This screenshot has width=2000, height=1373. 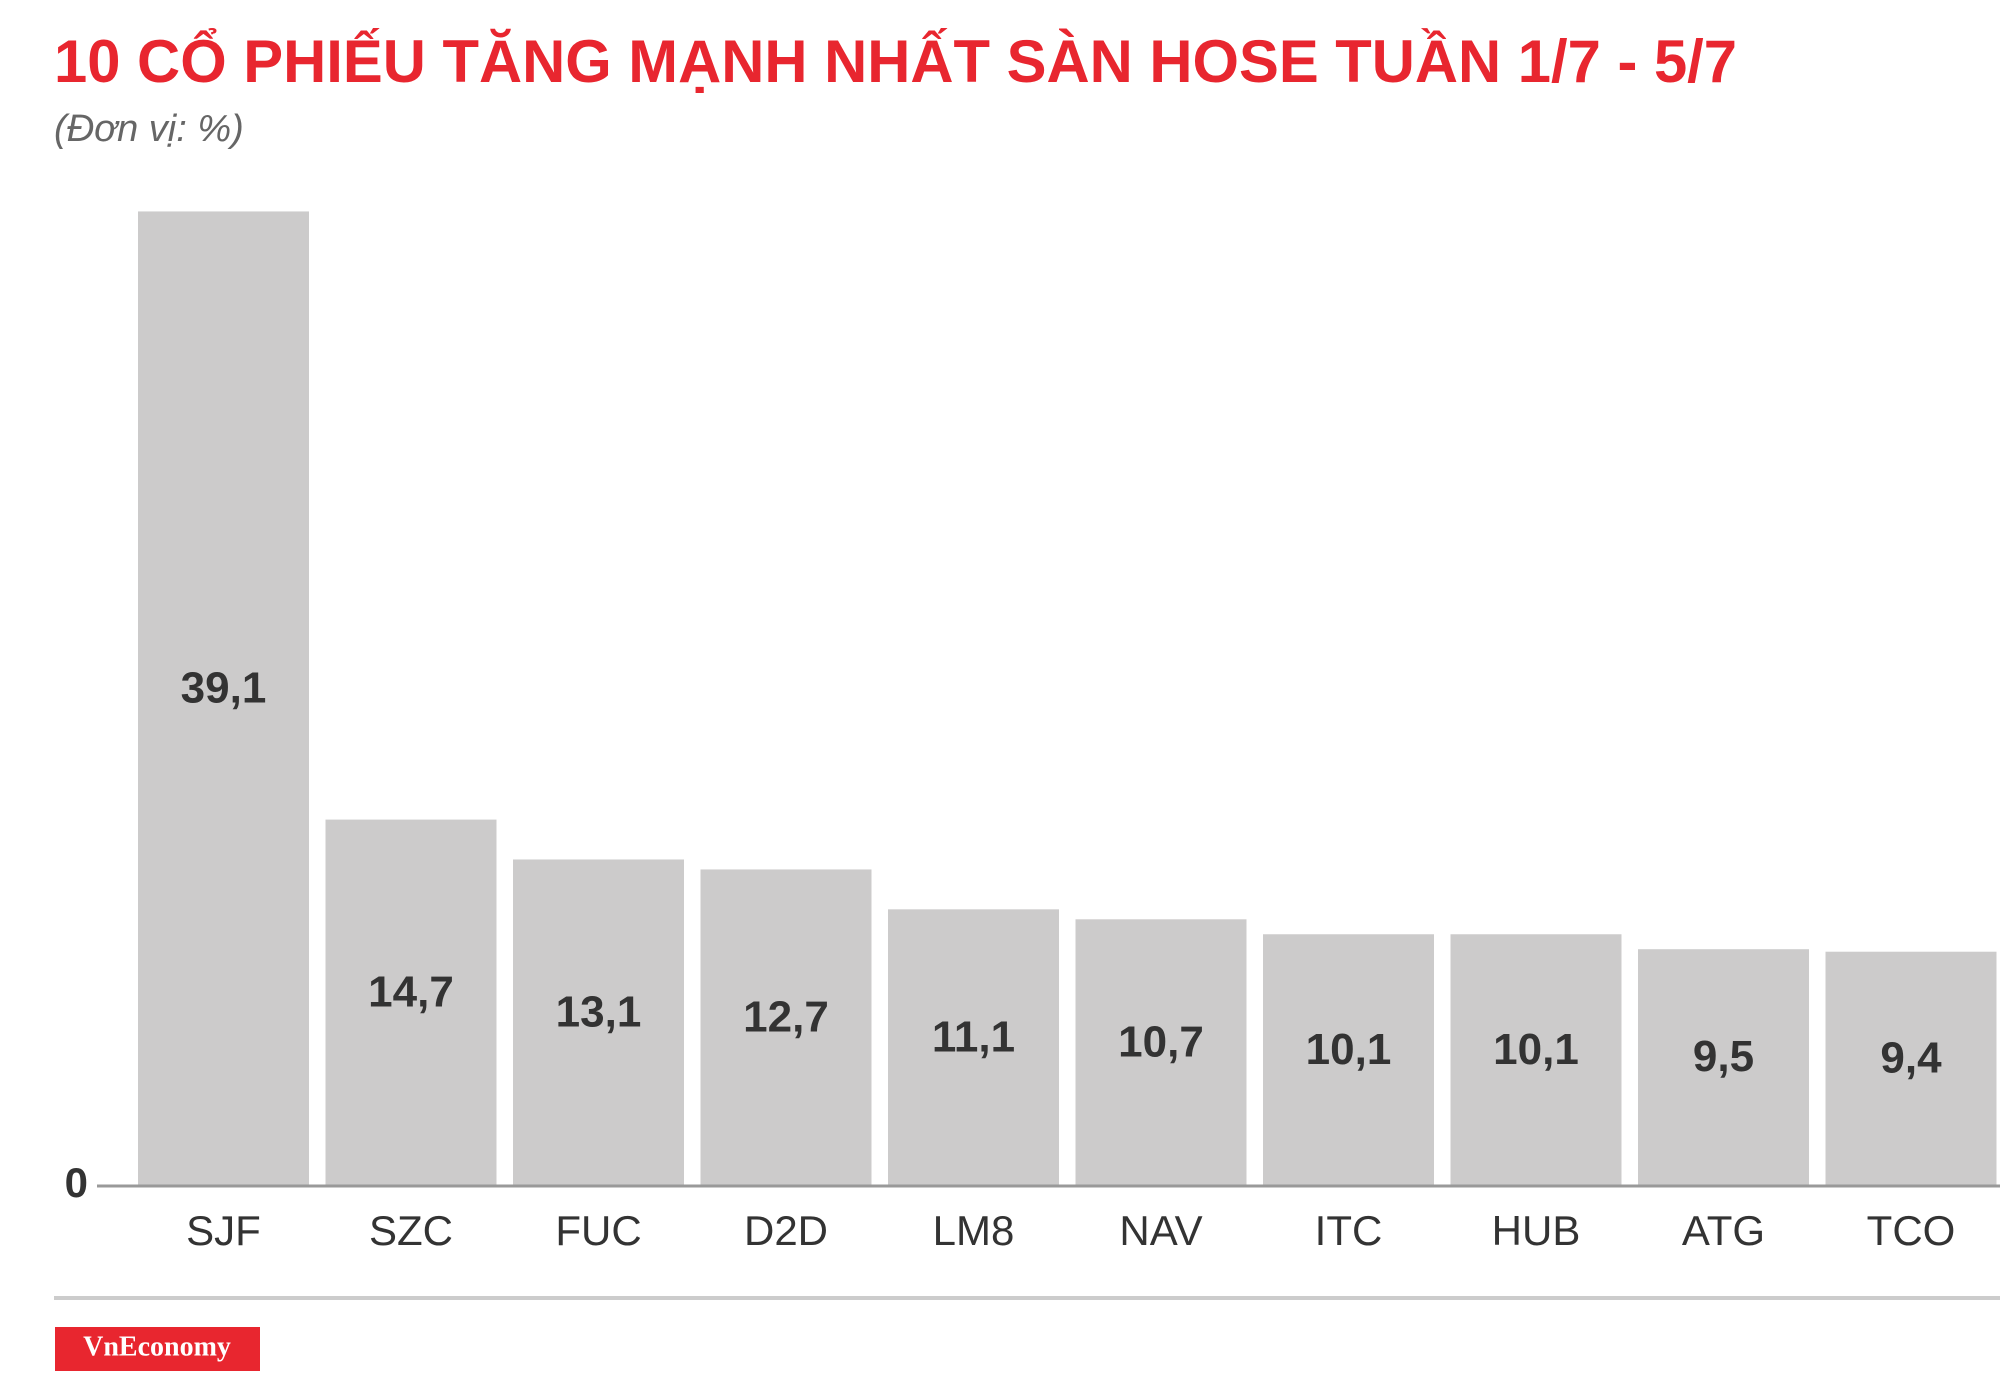 What do you see at coordinates (223, 1230) in the screenshot?
I see `x-tick-label: SJF` at bounding box center [223, 1230].